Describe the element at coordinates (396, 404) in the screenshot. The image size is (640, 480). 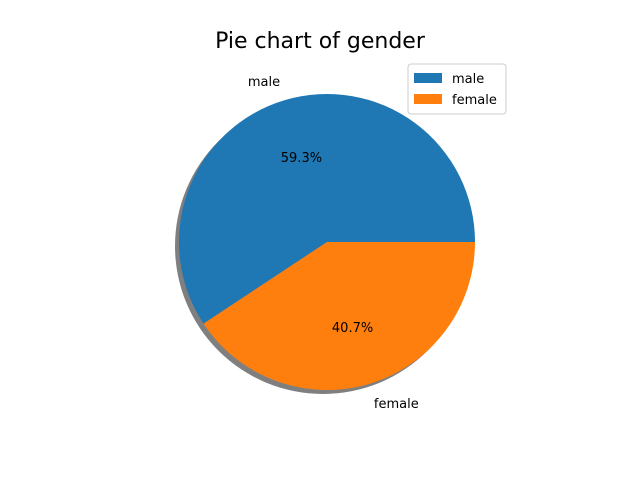
I see `slice-label-female: female` at that location.